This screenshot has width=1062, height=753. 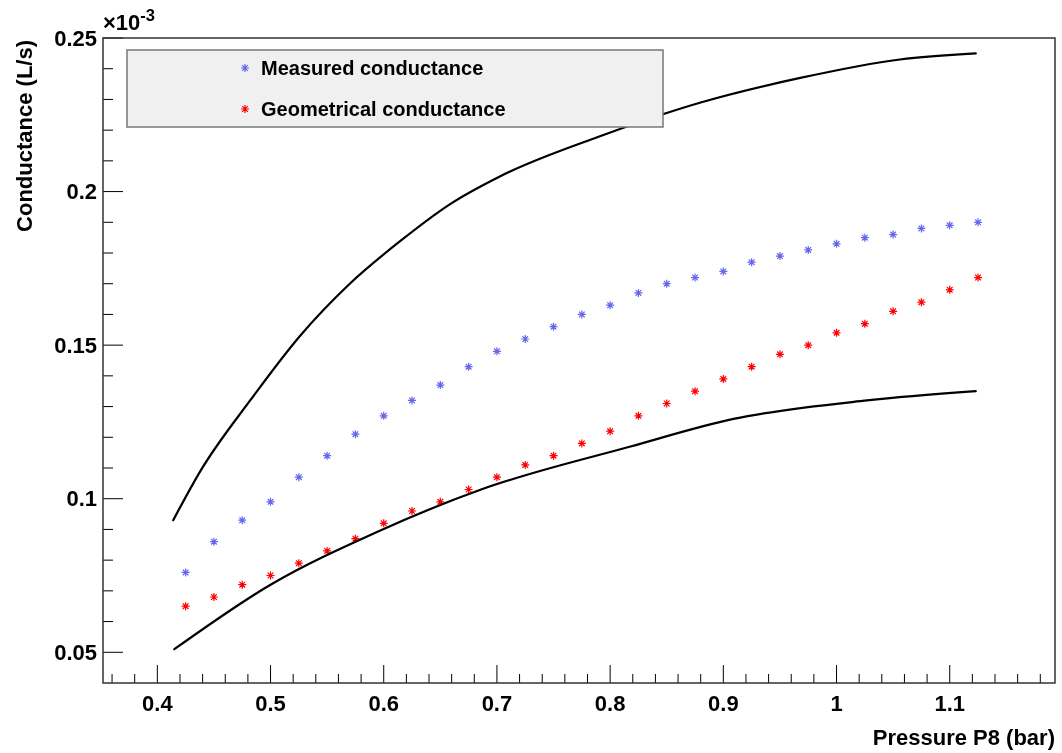 What do you see at coordinates (24, 136) in the screenshot?
I see `y-axis-title: Conductance (L/s)` at bounding box center [24, 136].